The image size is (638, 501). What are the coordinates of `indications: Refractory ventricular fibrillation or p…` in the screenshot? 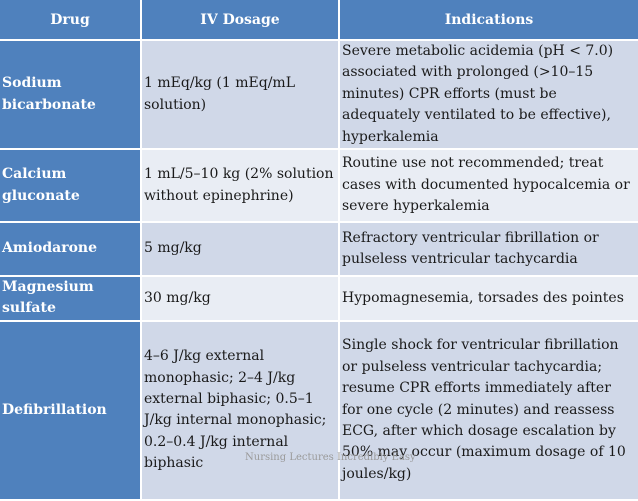 It's located at (488, 250).